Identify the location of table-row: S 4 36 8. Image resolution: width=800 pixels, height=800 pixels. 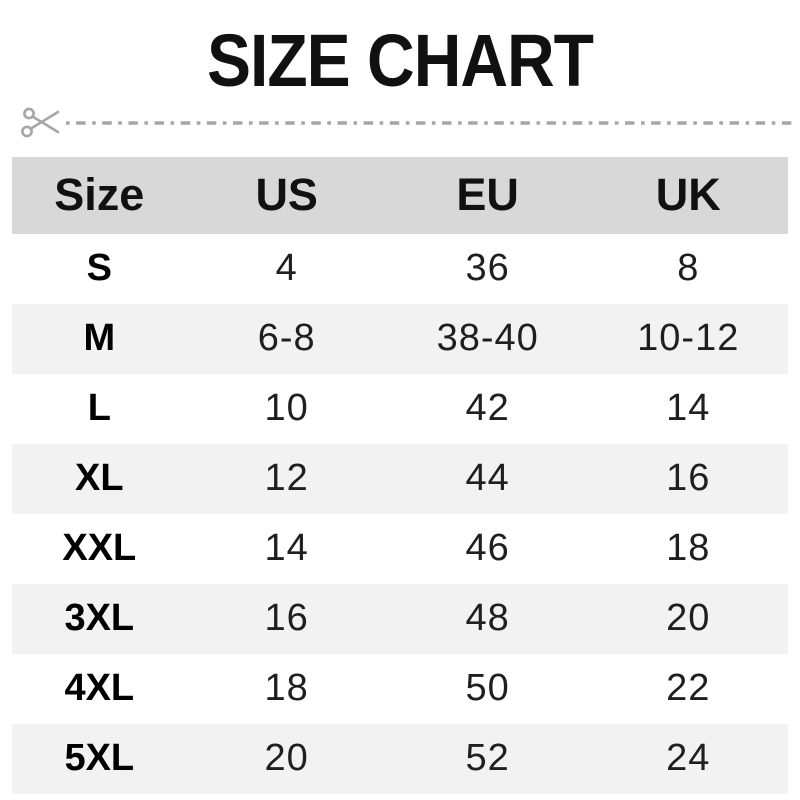
(400, 268).